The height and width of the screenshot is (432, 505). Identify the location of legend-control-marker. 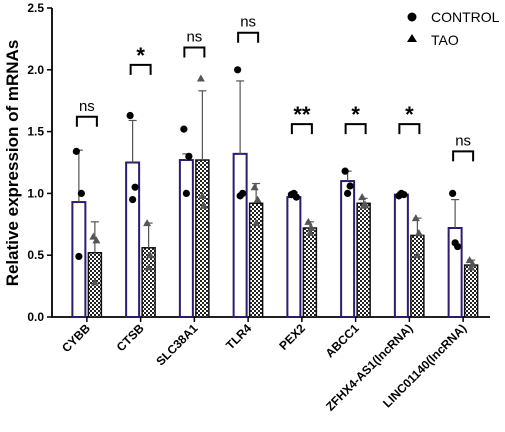
(412, 17).